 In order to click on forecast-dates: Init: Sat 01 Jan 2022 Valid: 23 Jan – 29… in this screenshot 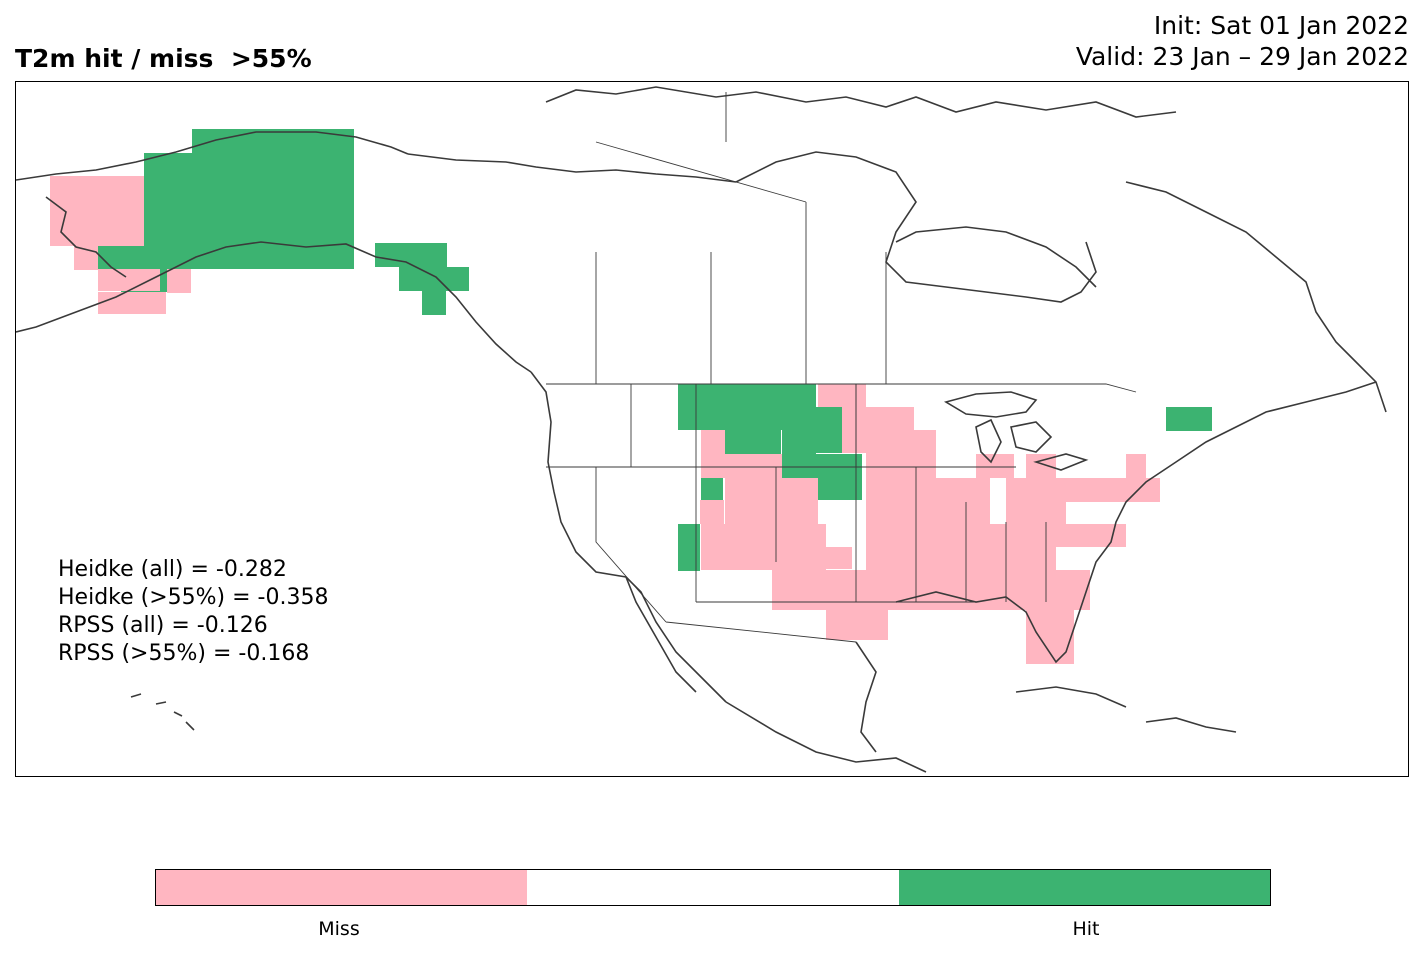, I will do `click(1242, 41)`.